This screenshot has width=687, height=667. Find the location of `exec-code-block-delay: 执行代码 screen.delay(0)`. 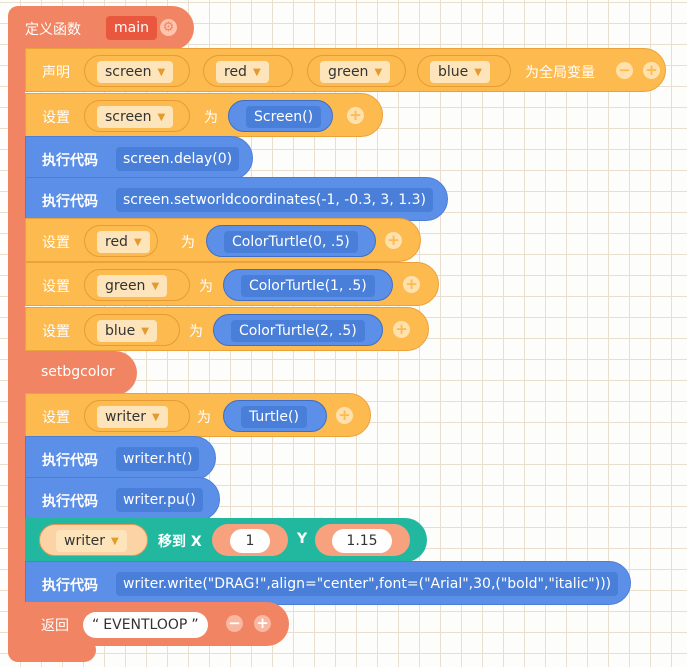

exec-code-block-delay: 执行代码 screen.delay(0) is located at coordinates (139, 158).